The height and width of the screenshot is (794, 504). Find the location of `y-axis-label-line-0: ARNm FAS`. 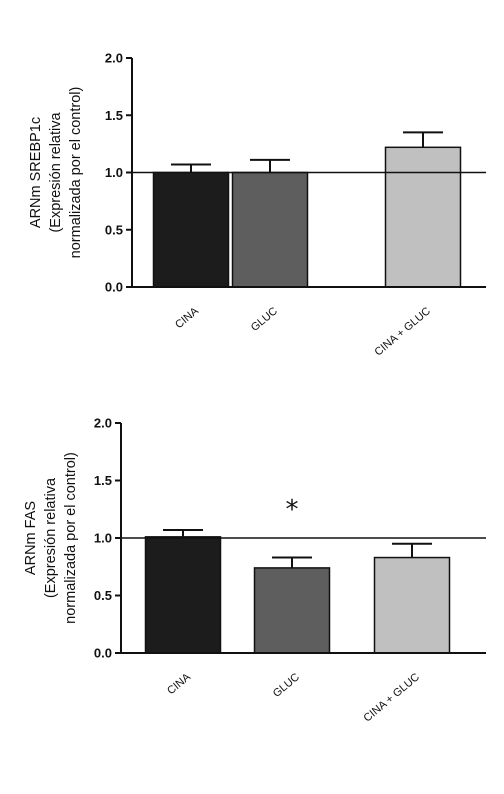

y-axis-label-line-0: ARNm FAS is located at coordinates (31, 538).